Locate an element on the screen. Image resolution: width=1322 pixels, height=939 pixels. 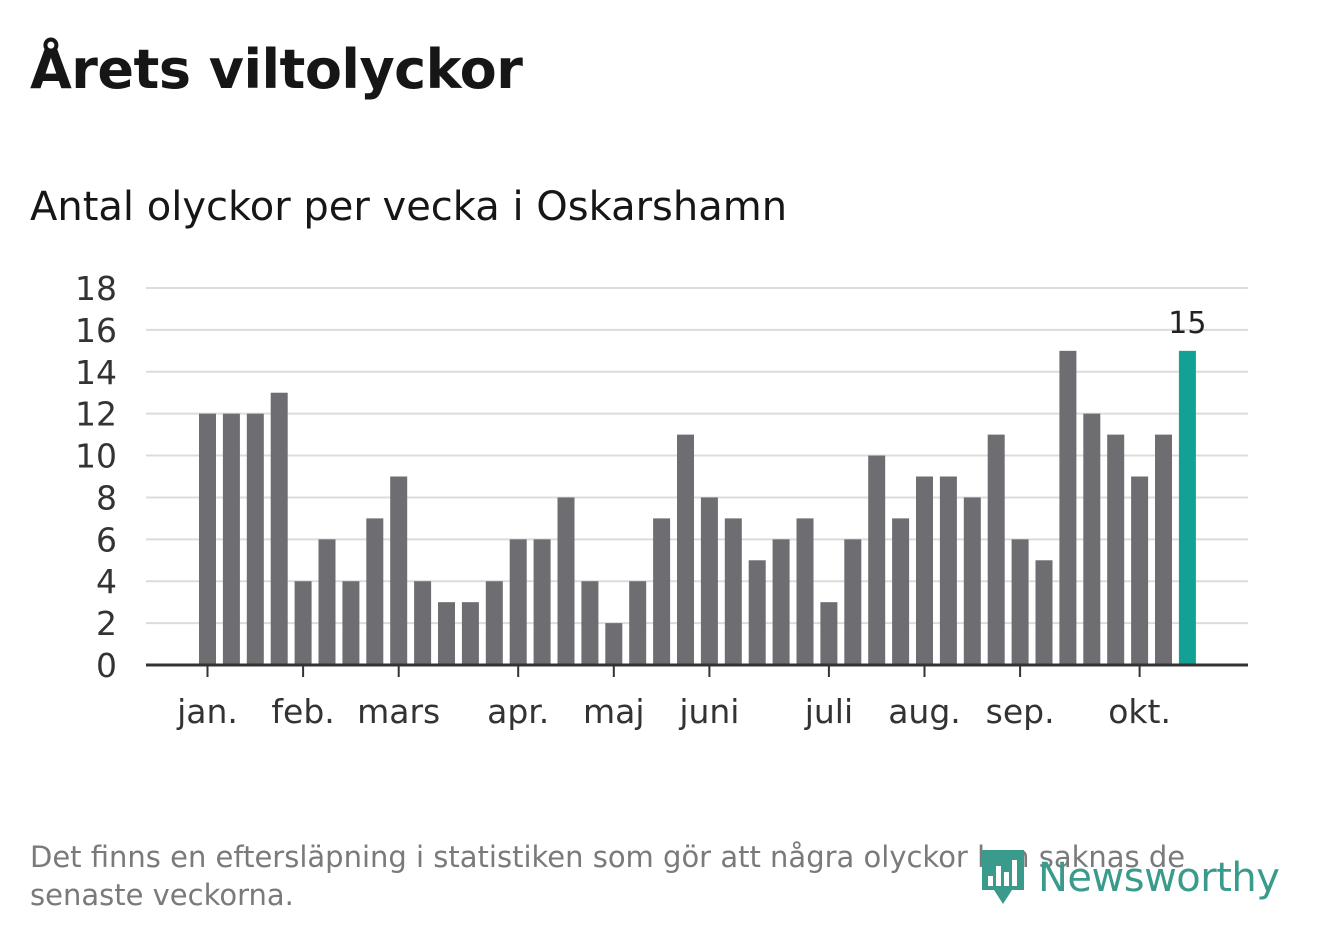
x-tick-label: okt. is located at coordinates (1139, 711).